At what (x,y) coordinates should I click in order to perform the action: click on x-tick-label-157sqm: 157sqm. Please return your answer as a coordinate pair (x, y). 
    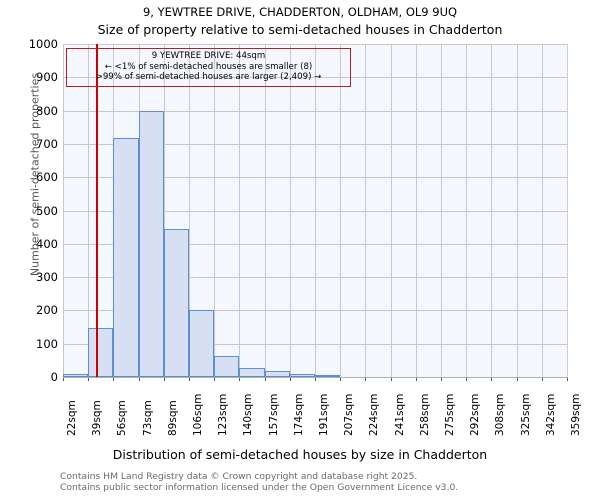
    Looking at the image, I should click on (273, 414).